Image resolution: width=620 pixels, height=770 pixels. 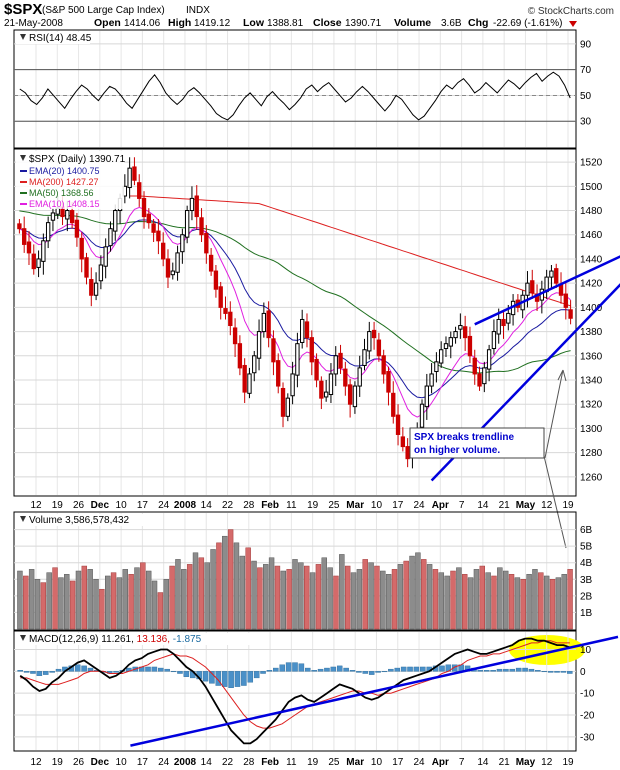 I want to click on chg-value: -22.69 (-1.61%), so click(x=527, y=23).